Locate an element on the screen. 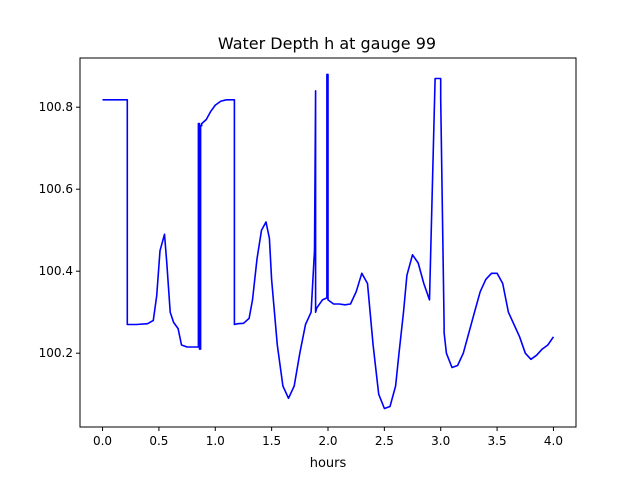 Image resolution: width=640 pixels, height=484 pixels. x-tick-label: 2.5 is located at coordinates (384, 441).